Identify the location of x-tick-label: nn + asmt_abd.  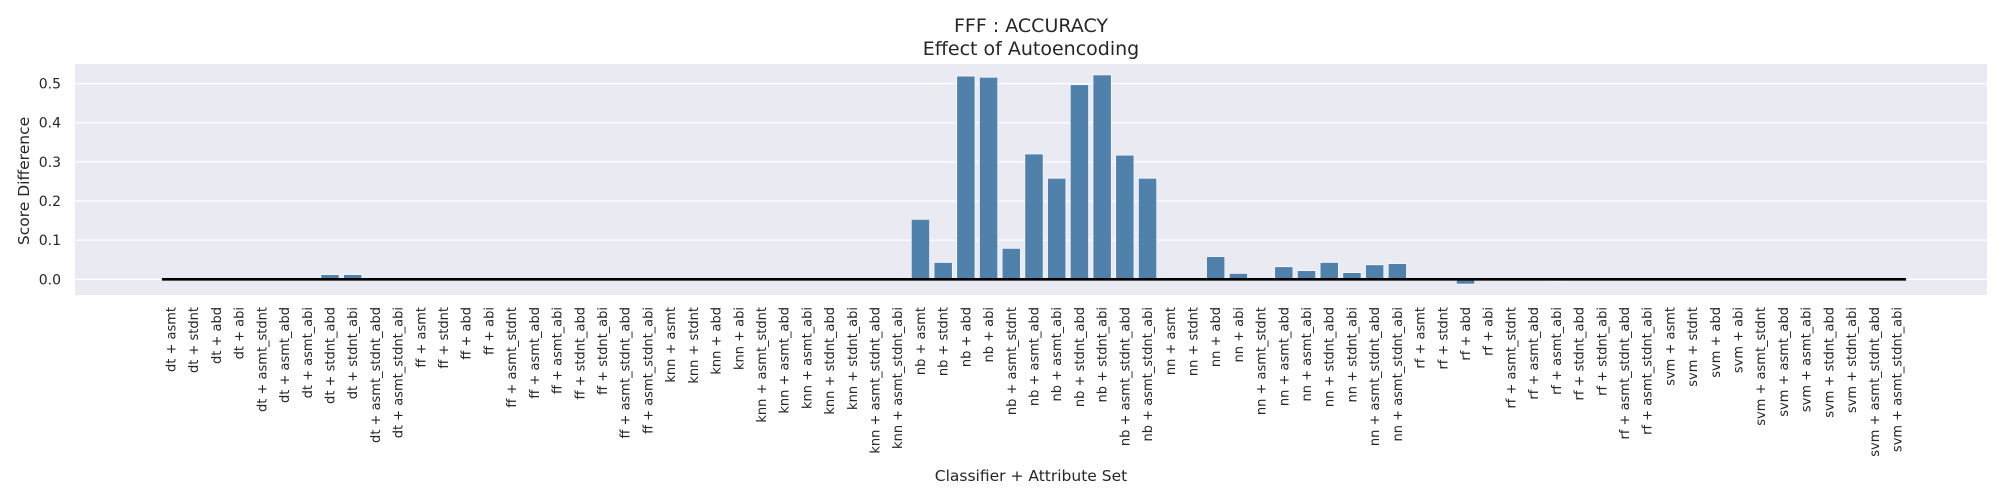
(1284, 356).